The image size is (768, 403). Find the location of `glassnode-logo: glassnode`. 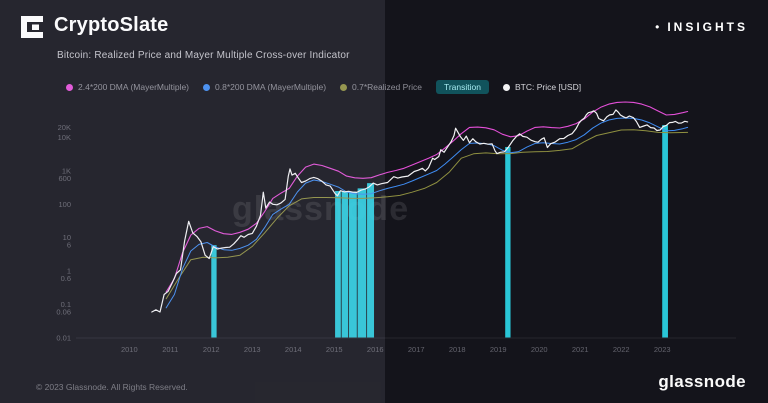

glassnode-logo: glassnode is located at coordinates (702, 381).